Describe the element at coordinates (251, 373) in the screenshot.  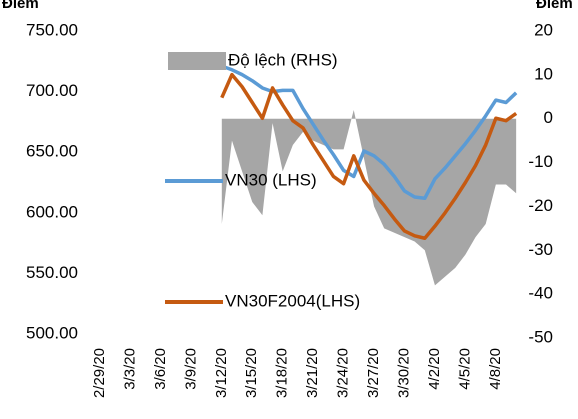
I see `x-tick-label: 3/15/20` at that location.